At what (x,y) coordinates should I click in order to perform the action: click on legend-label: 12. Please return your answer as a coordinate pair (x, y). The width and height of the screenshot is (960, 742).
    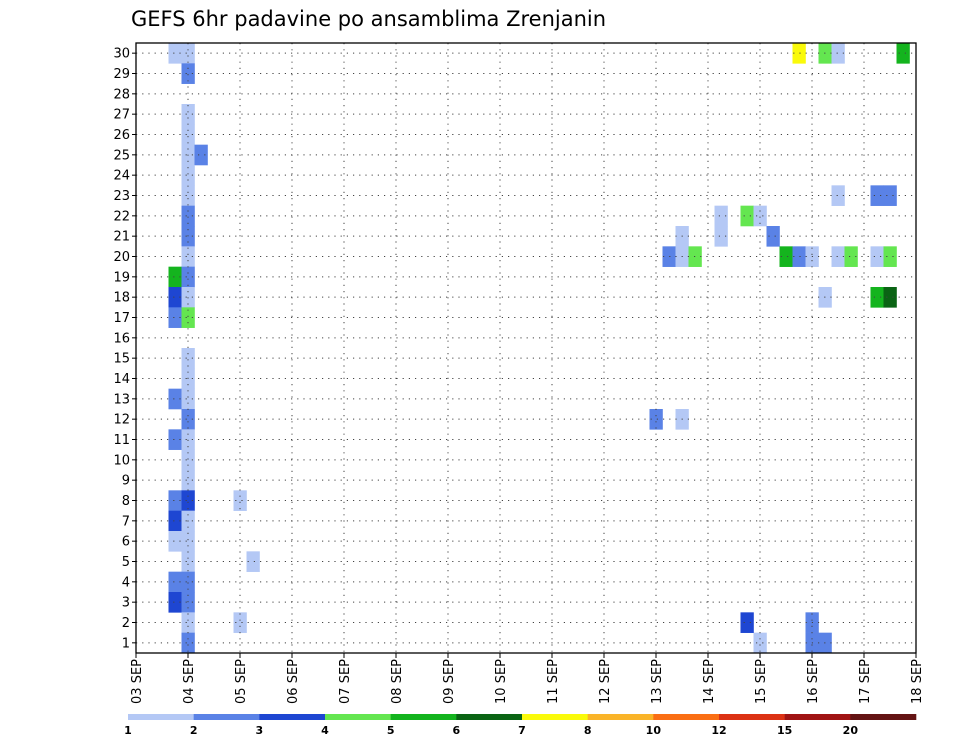
    Looking at the image, I should click on (718, 730).